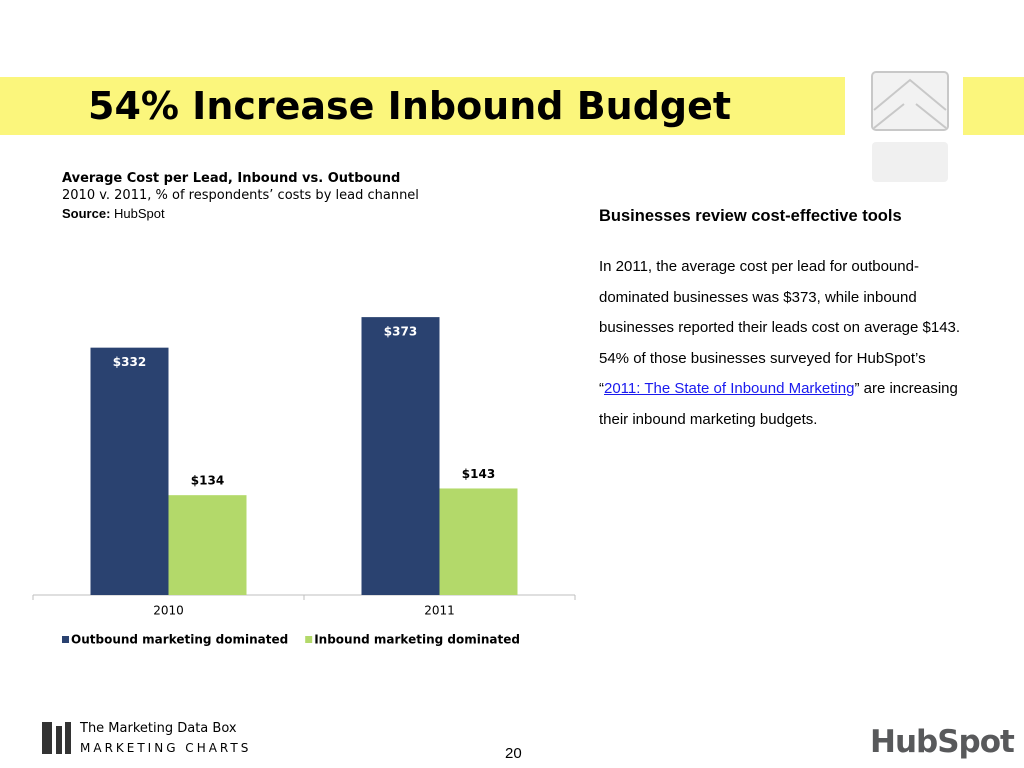  I want to click on value-label: $373, so click(400, 332).